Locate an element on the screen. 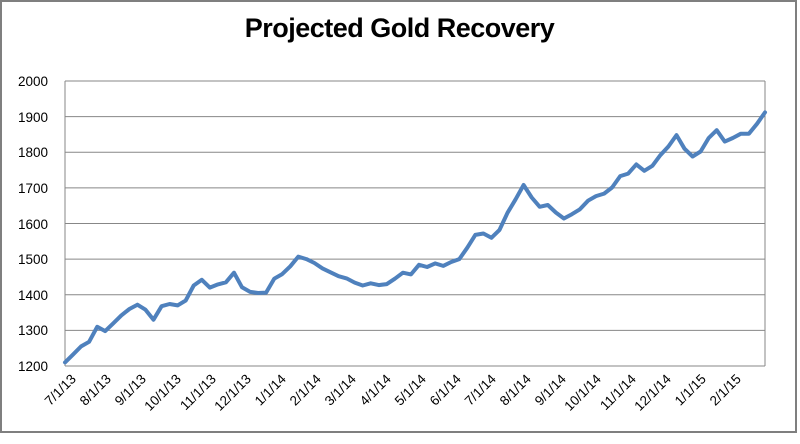 The width and height of the screenshot is (800, 444). x-axis-tick-label: 12/1/14 is located at coordinates (652, 392).